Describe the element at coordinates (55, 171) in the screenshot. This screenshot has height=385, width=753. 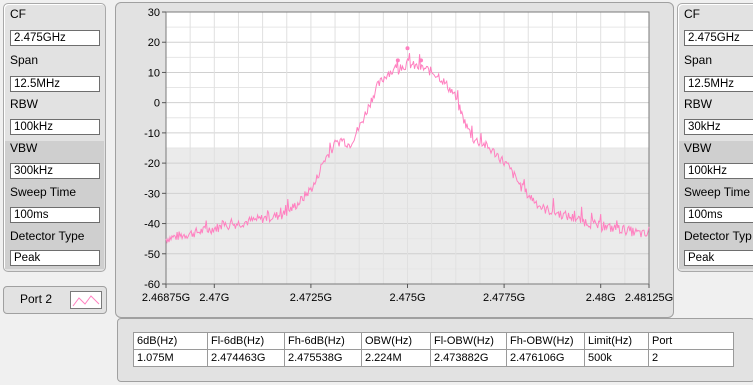
I see `vbw-field: 300kHz` at that location.